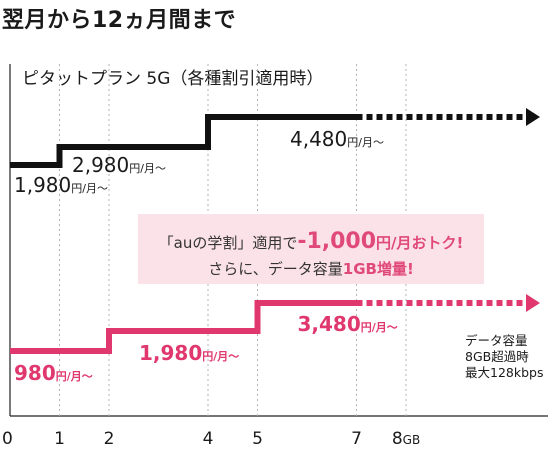 This screenshot has width=552, height=466. Describe the element at coordinates (533, 303) in the screenshot. I see `series-1-arrowhead` at that location.